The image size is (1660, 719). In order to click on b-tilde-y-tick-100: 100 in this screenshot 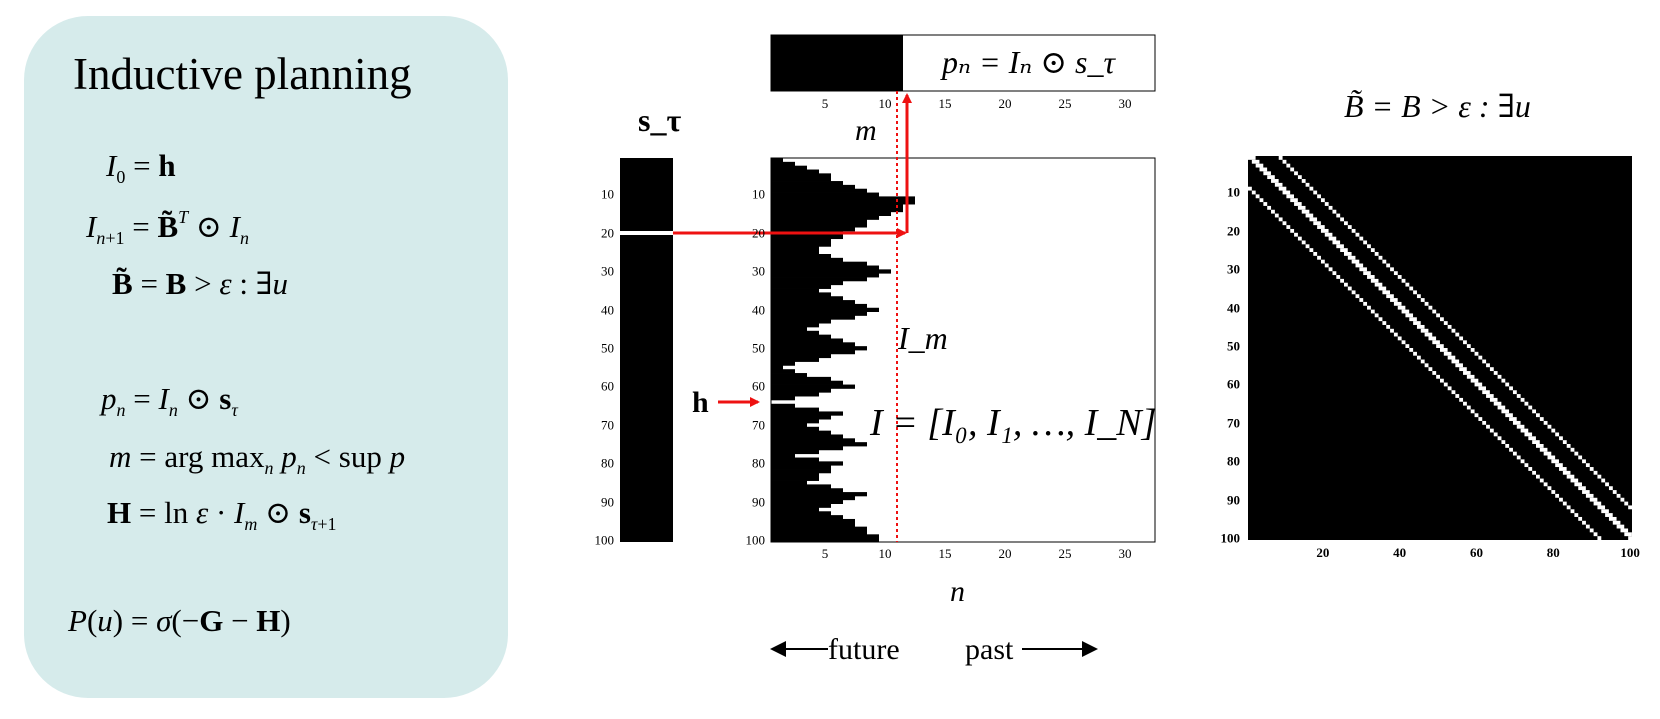, I will do `click(1230, 538)`.